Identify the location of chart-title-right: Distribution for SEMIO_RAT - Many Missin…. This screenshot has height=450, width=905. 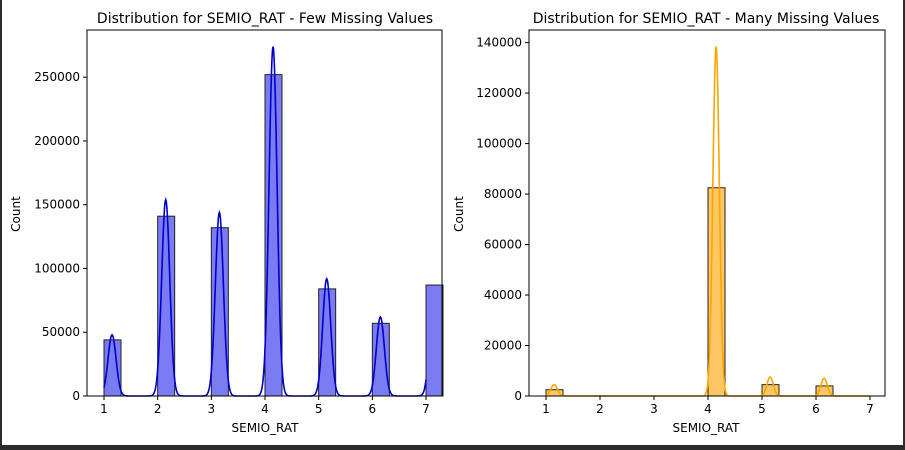
(706, 19).